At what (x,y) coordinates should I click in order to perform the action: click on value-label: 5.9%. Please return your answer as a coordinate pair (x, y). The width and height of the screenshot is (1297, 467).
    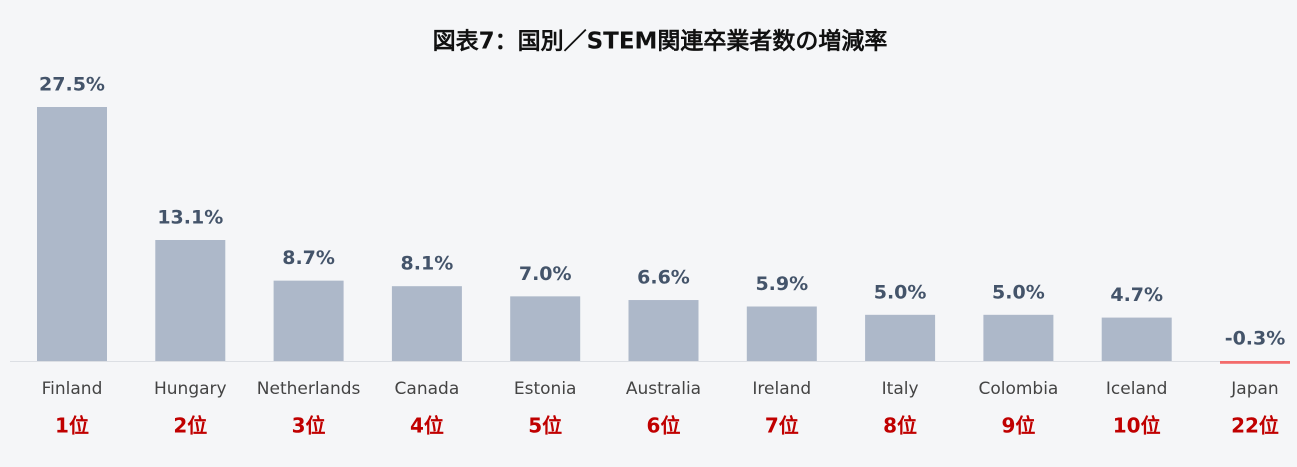
    Looking at the image, I should click on (781, 284).